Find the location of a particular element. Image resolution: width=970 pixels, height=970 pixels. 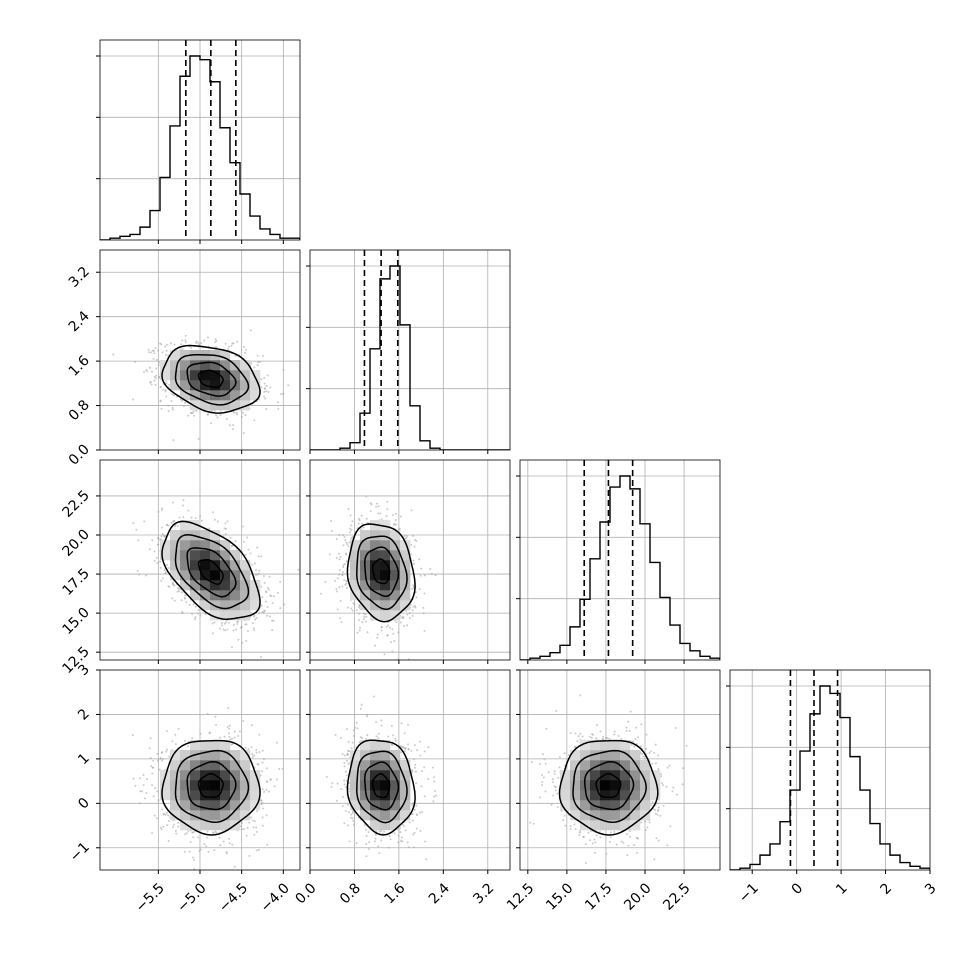

x-tick-label: 17.5 is located at coordinates (598, 896).